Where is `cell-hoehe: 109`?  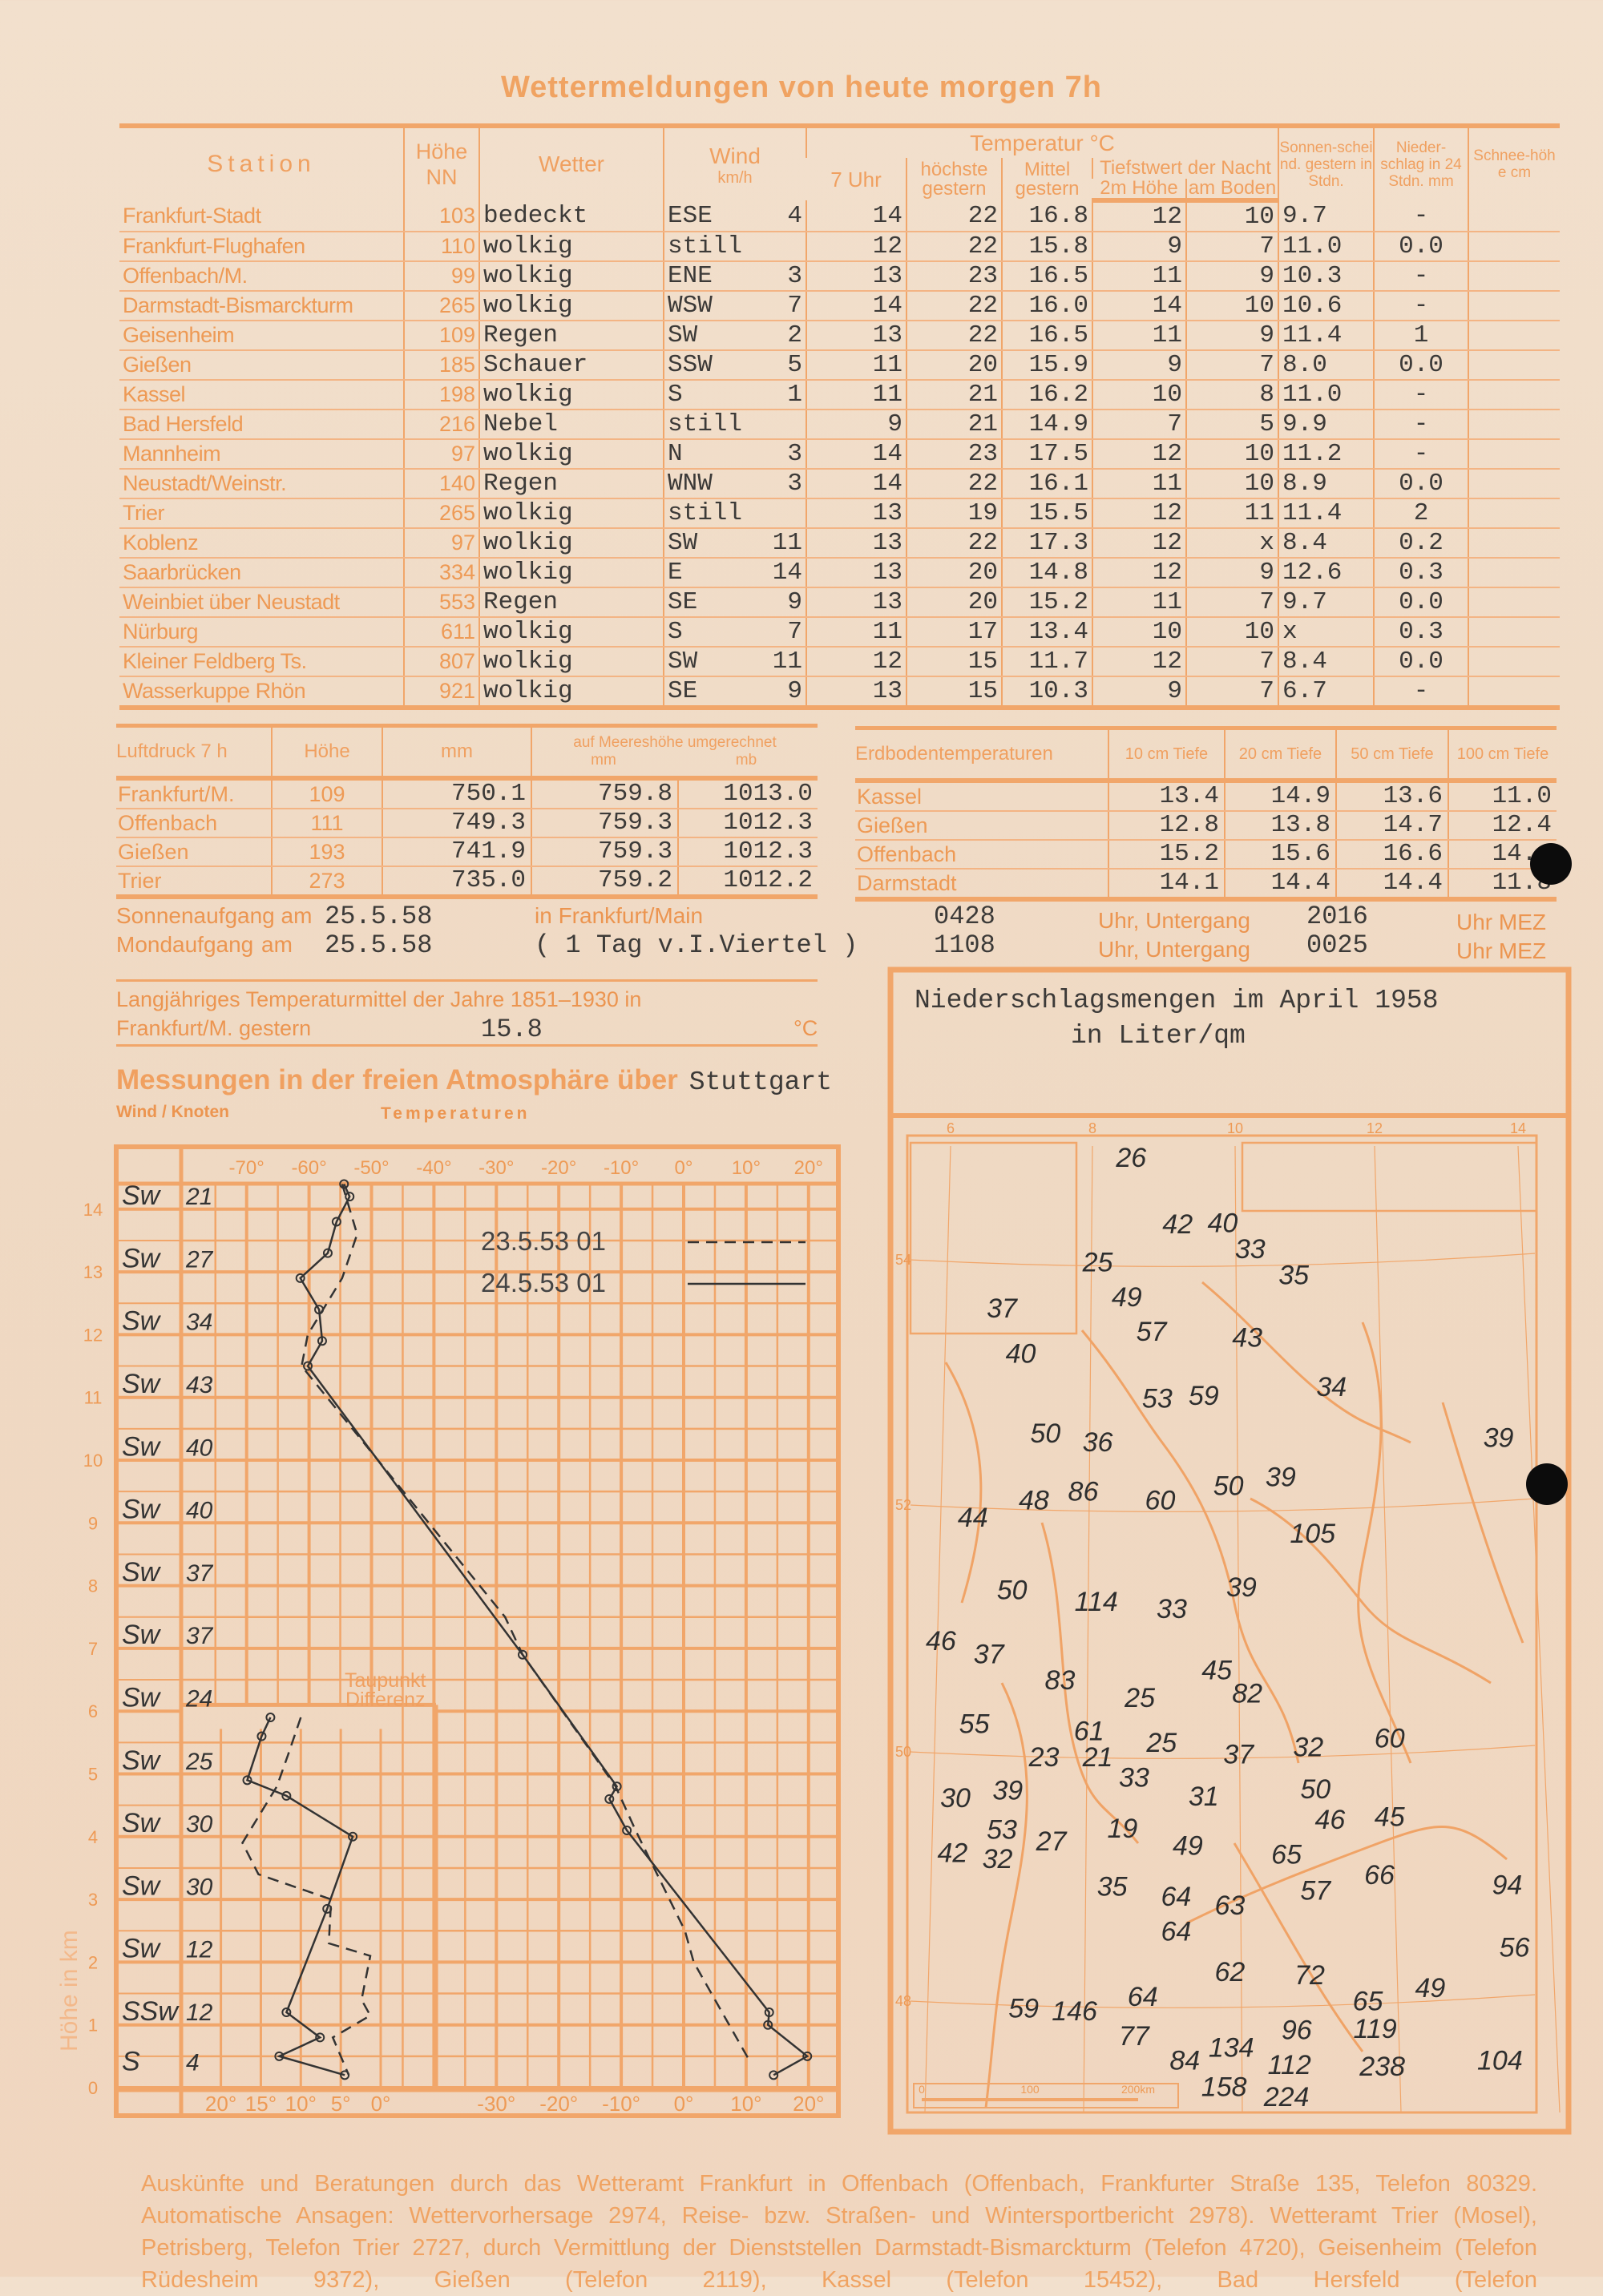
cell-hoehe: 109 is located at coordinates (326, 793).